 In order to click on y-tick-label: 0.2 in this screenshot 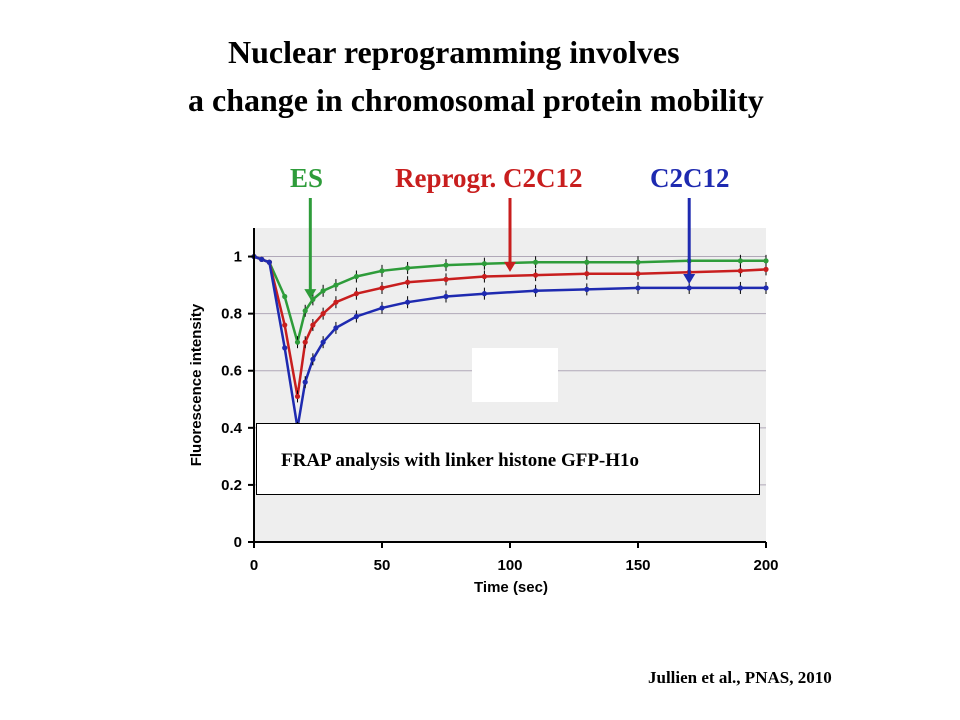, I will do `click(231, 485)`.